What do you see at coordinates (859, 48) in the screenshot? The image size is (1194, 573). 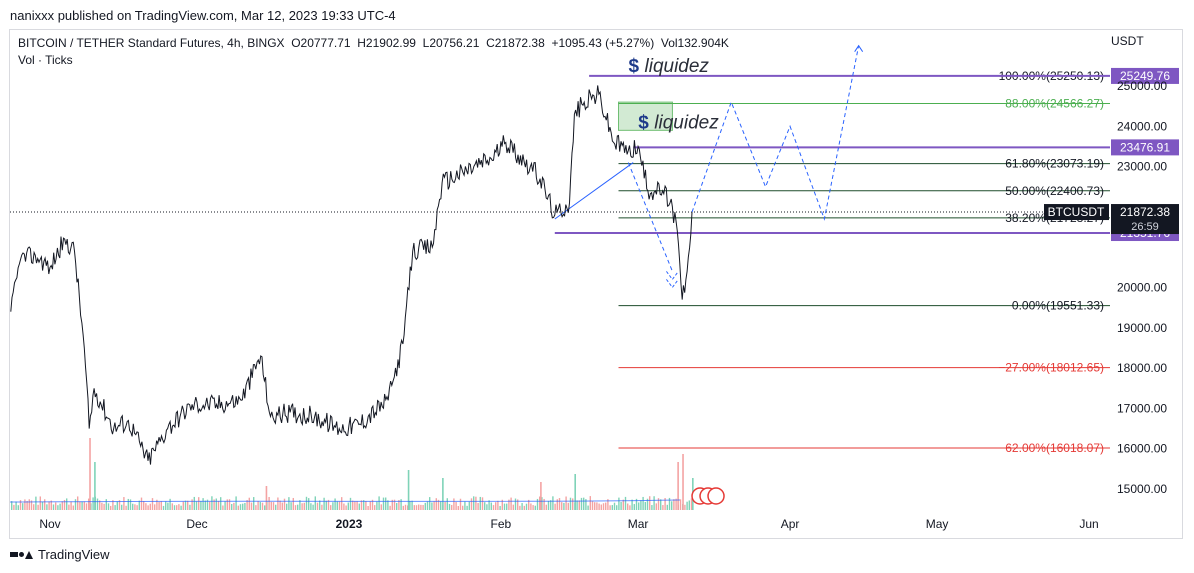 I see `projection-arrow-icon` at bounding box center [859, 48].